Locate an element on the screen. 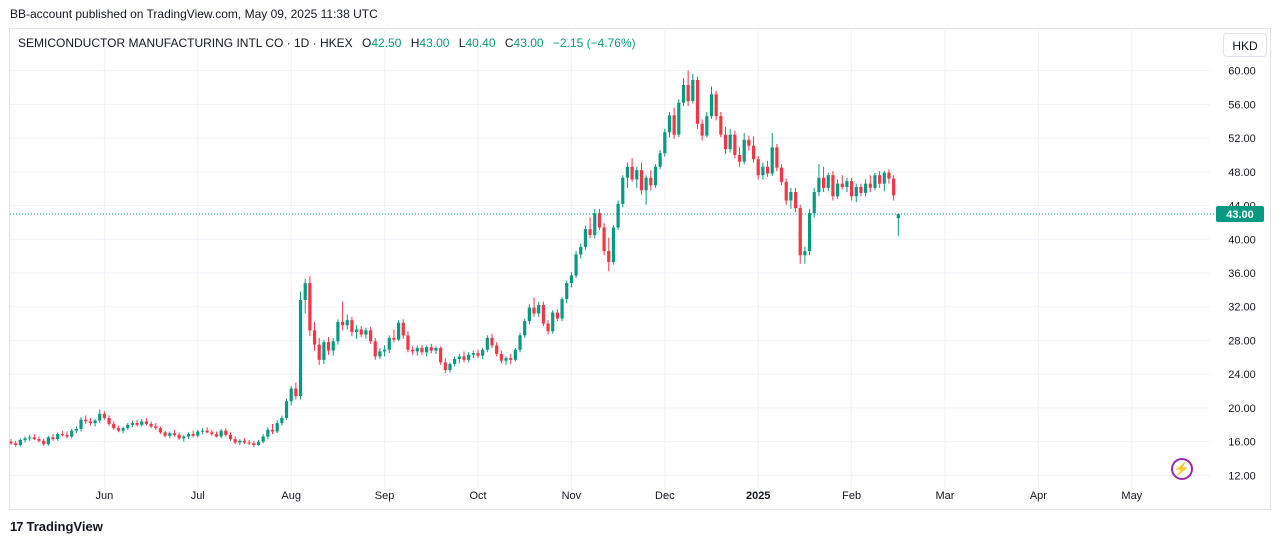 This screenshot has height=545, width=1281. low-value: 40.40 is located at coordinates (480, 43).